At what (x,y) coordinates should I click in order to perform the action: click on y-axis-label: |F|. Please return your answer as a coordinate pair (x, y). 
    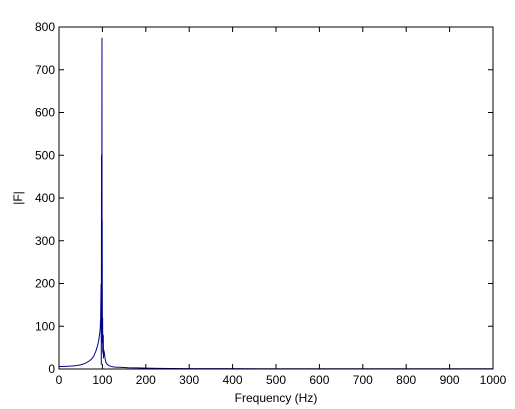
    Looking at the image, I should click on (18, 198).